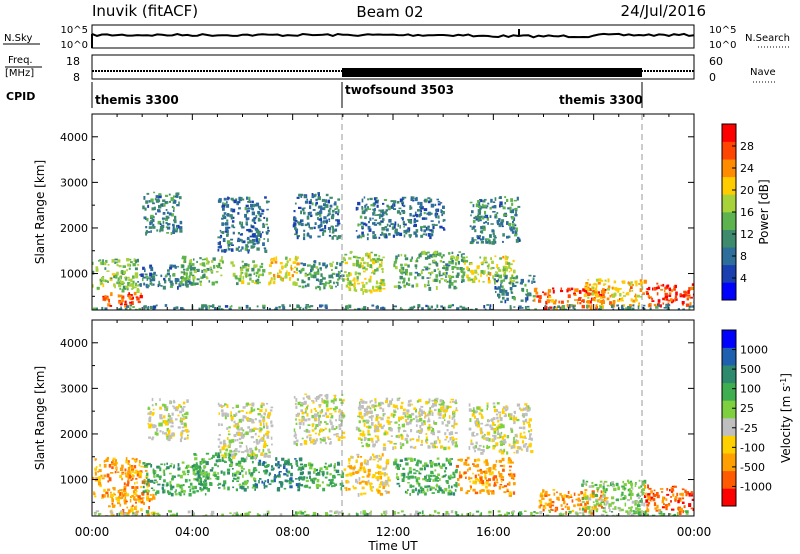 Image resolution: width=800 pixels, height=554 pixels. Describe the element at coordinates (74, 274) in the screenshot. I see `y-tick-label: 1000` at that location.